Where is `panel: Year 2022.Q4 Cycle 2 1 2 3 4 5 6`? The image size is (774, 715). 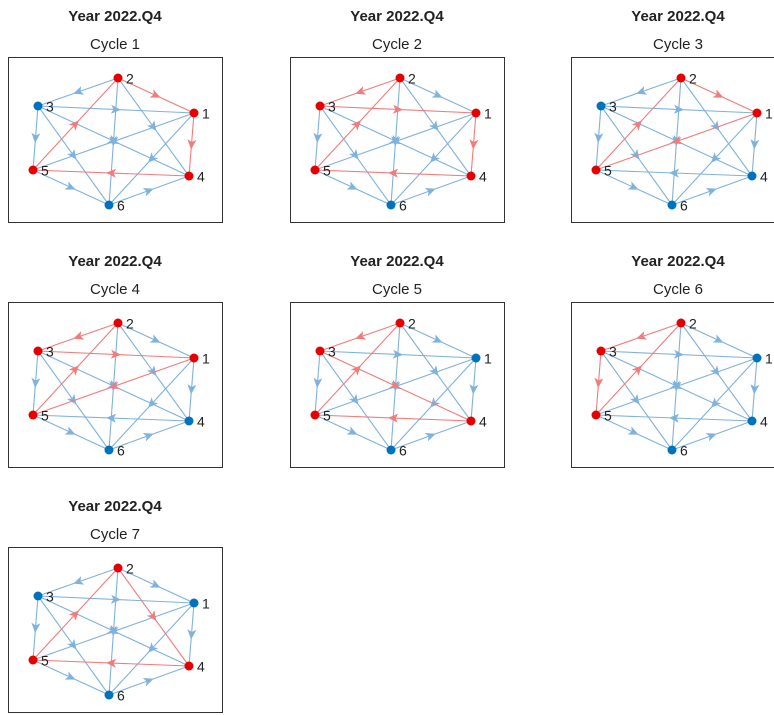 panel: Year 2022.Q4 Cycle 2 1 2 3 4 5 6 is located at coordinates (397, 115).